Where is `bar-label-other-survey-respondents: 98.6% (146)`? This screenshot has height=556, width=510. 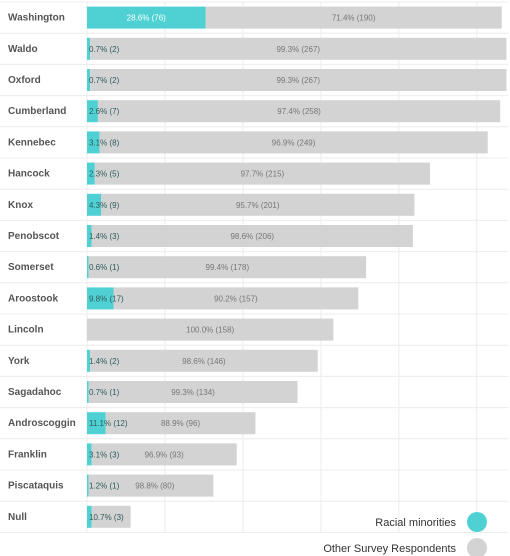
bar-label-other-survey-respondents: 98.6% (146) is located at coordinates (204, 361).